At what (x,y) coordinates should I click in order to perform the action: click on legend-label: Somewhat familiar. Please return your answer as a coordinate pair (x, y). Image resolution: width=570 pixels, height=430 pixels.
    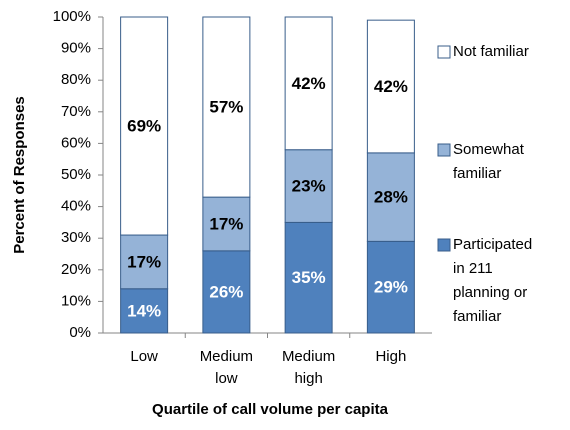
    Looking at the image, I should click on (489, 161).